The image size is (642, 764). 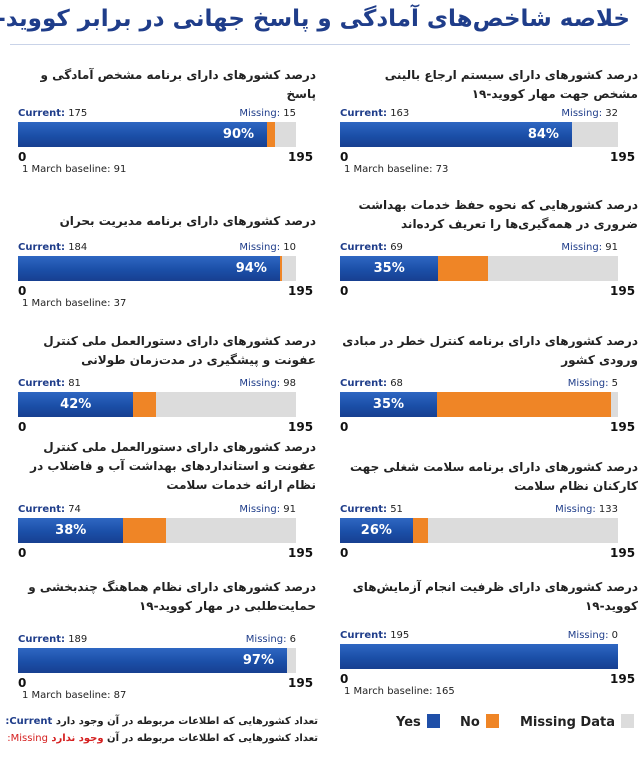 I want to click on missing-label: Missing: 133, so click(x=586, y=510).